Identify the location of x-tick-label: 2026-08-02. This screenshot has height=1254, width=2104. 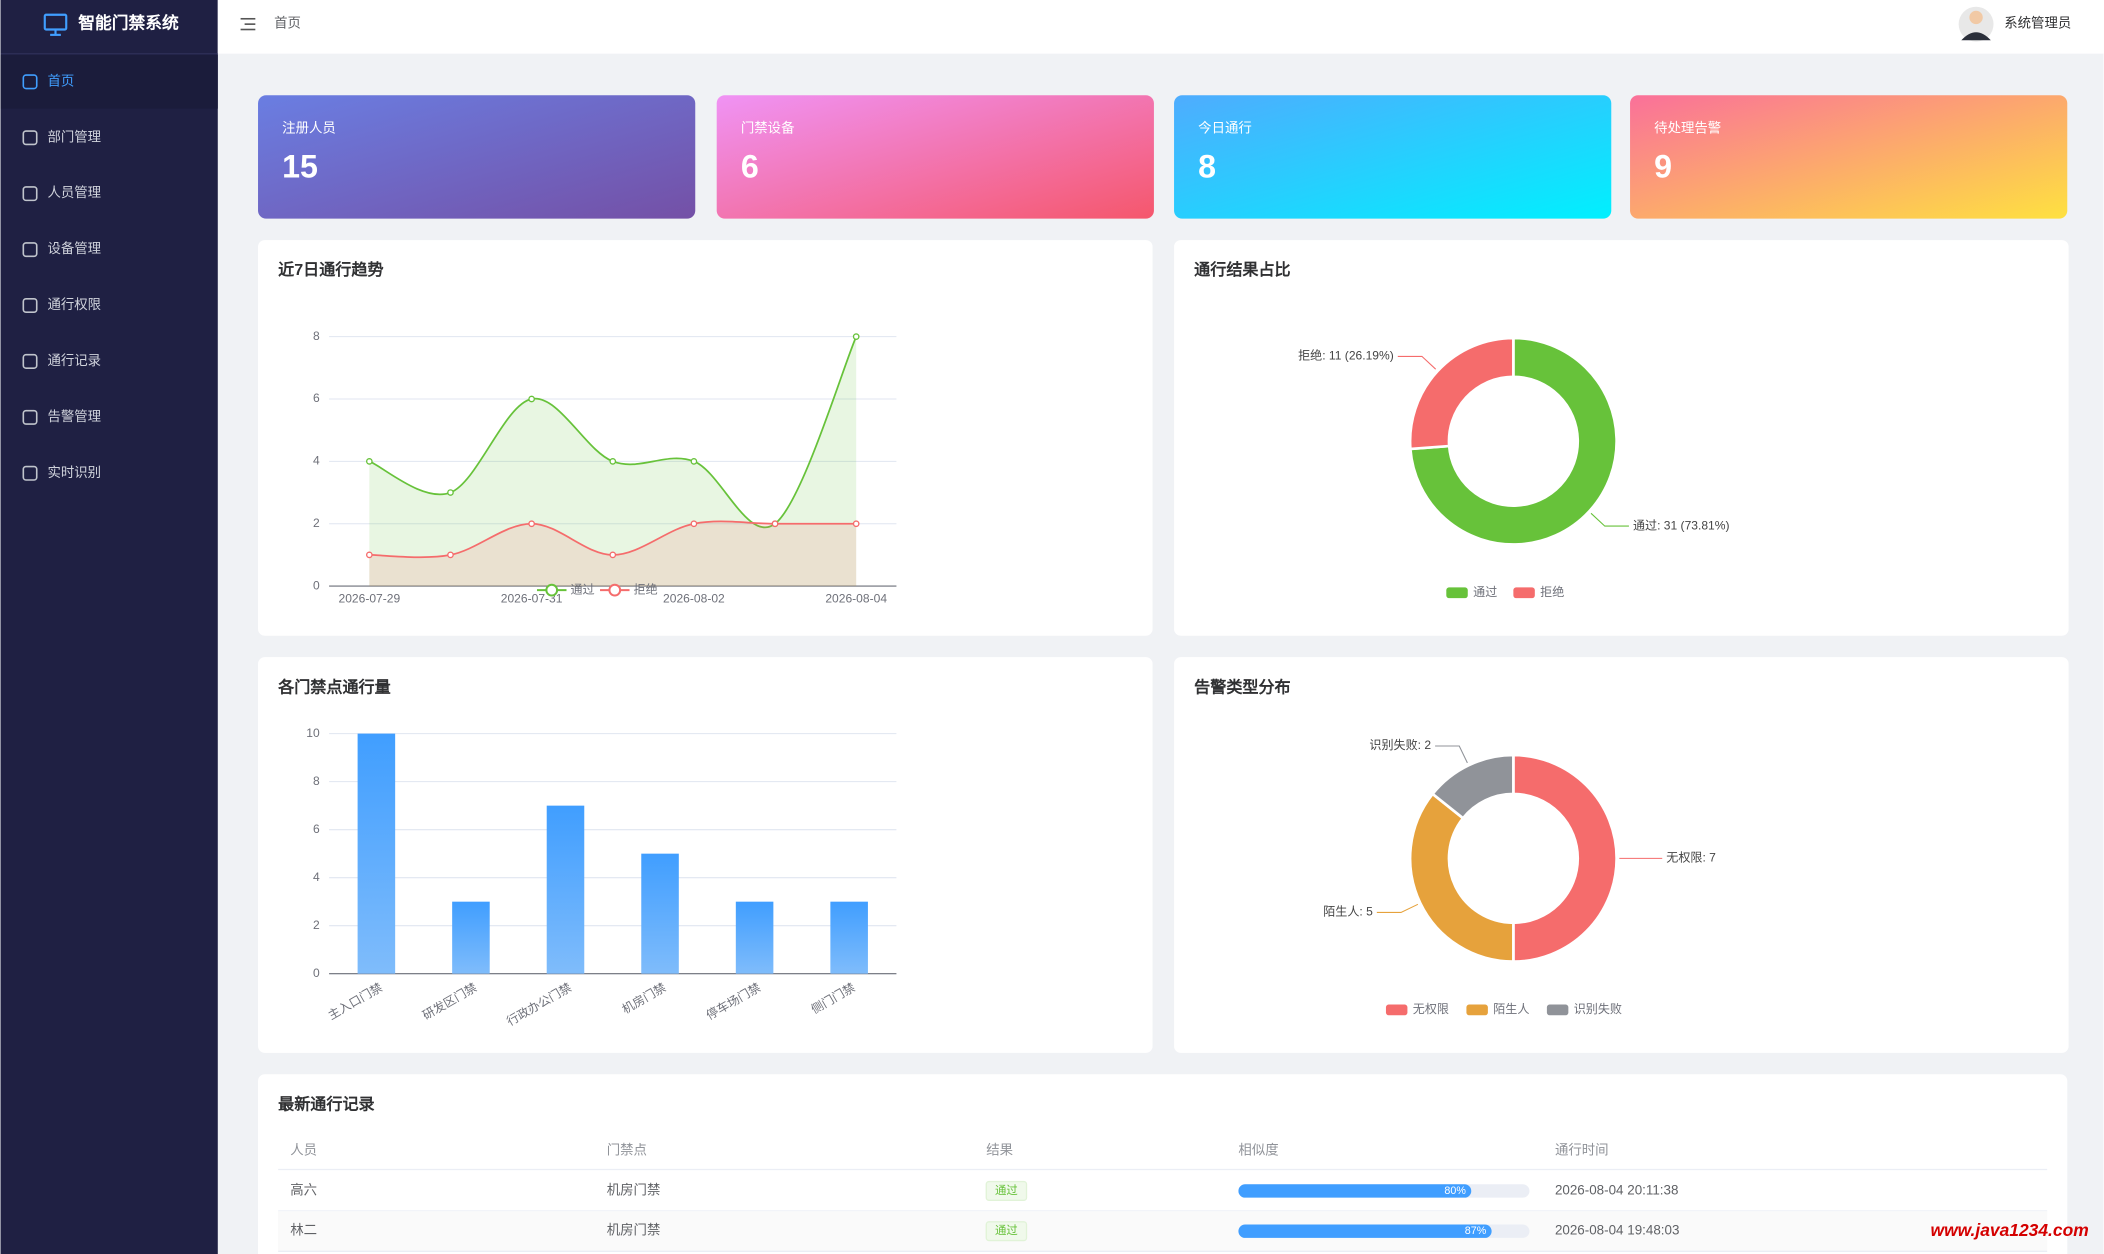
(694, 599).